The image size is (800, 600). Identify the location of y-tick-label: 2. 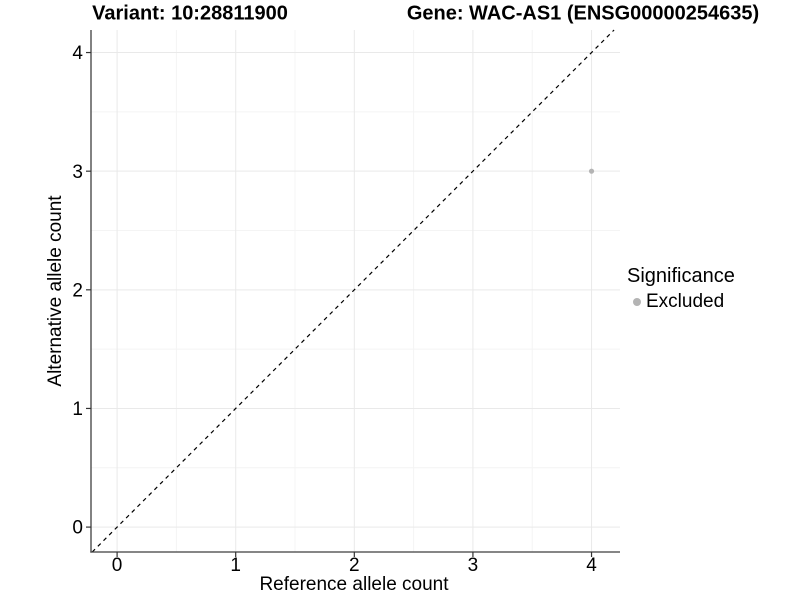
(77, 290).